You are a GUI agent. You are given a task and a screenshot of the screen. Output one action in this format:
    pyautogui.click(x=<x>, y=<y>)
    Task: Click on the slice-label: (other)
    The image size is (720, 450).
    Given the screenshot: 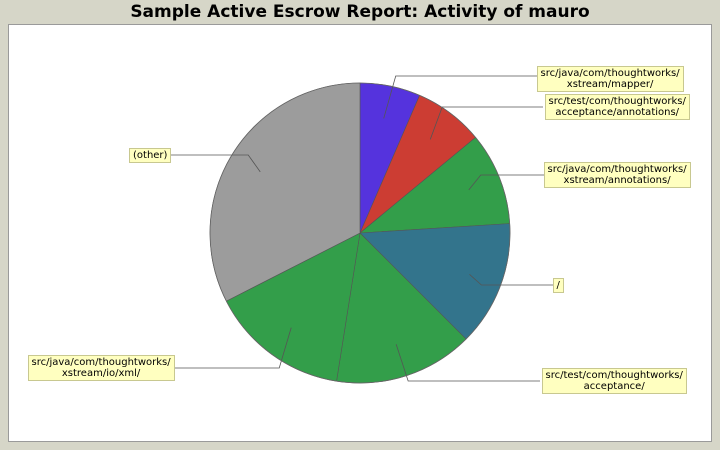 What is the action you would take?
    pyautogui.click(x=150, y=155)
    